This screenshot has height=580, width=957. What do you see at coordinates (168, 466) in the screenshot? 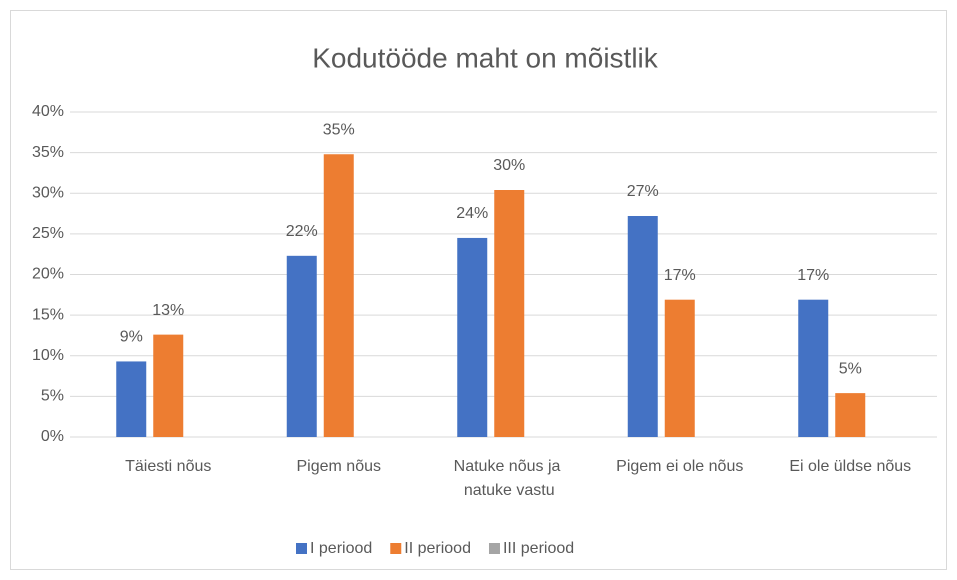
I see `x-tick-label: Täiesti nõus` at bounding box center [168, 466].